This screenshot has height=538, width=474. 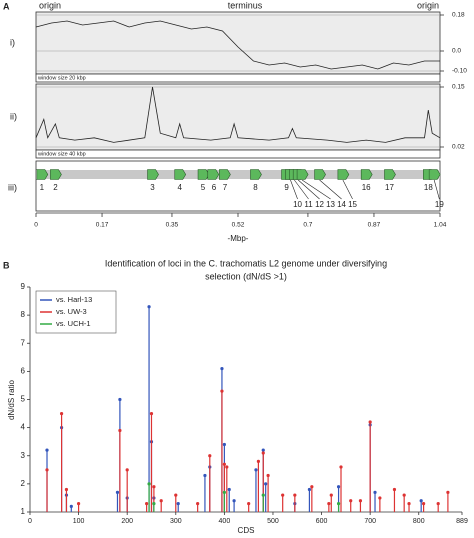 I want to click on gene-label: 18, so click(x=428, y=187).